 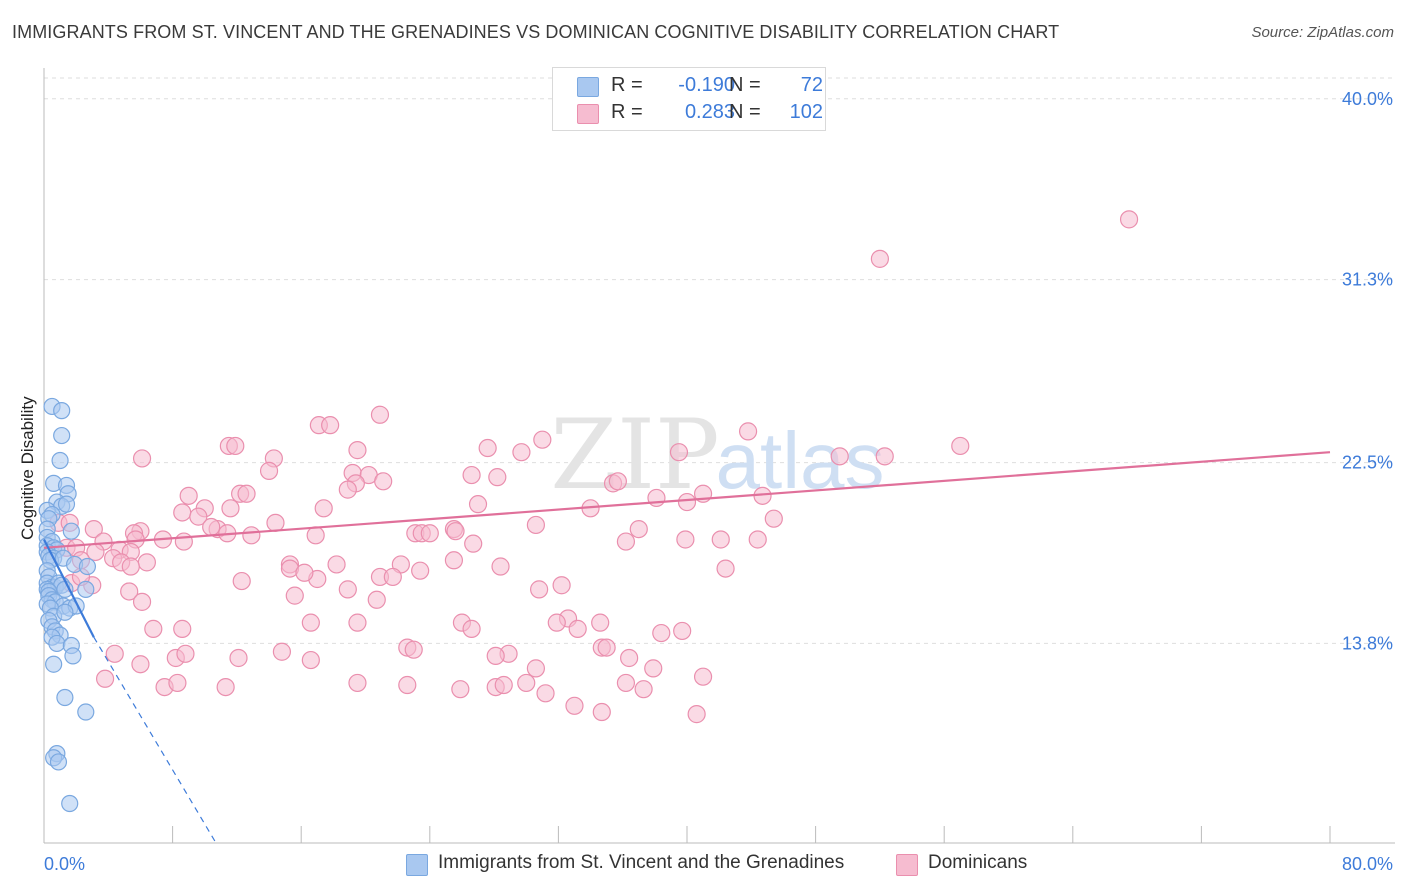 I want to click on immigrants-trend-extension, so click(x=155, y=740).